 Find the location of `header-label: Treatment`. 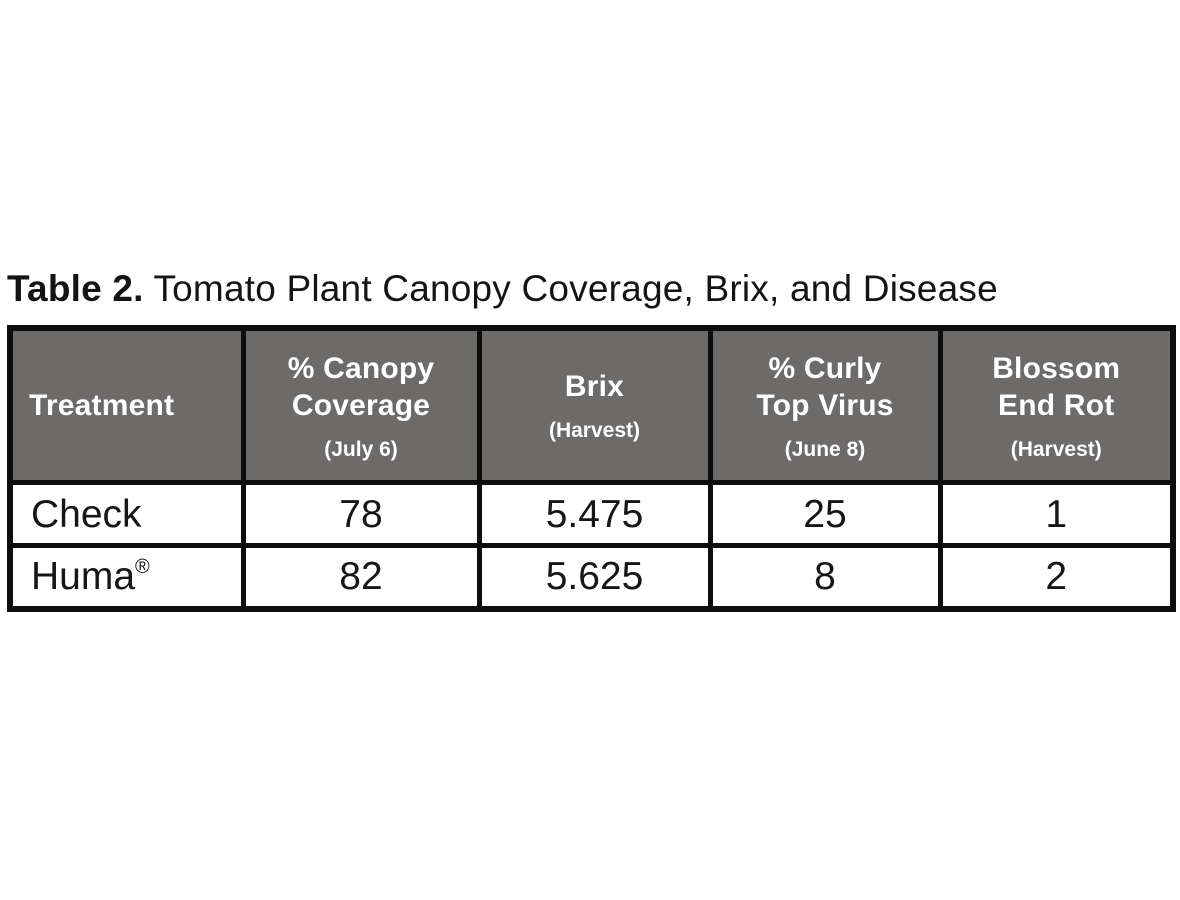

header-label: Treatment is located at coordinates (102, 405).